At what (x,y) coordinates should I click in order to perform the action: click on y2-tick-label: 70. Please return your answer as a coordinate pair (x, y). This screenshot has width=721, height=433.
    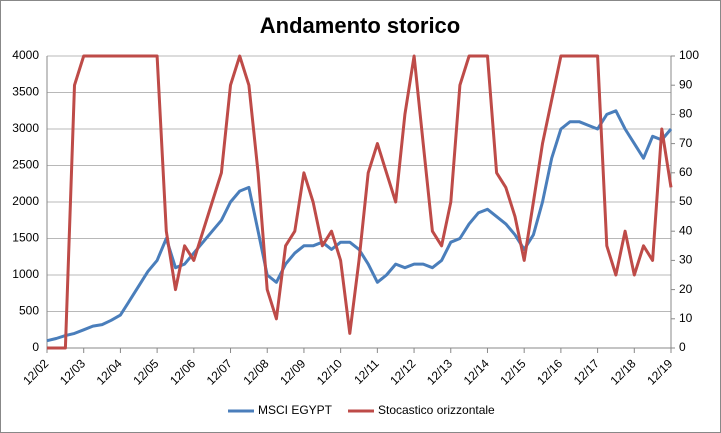
    Looking at the image, I should click on (686, 143).